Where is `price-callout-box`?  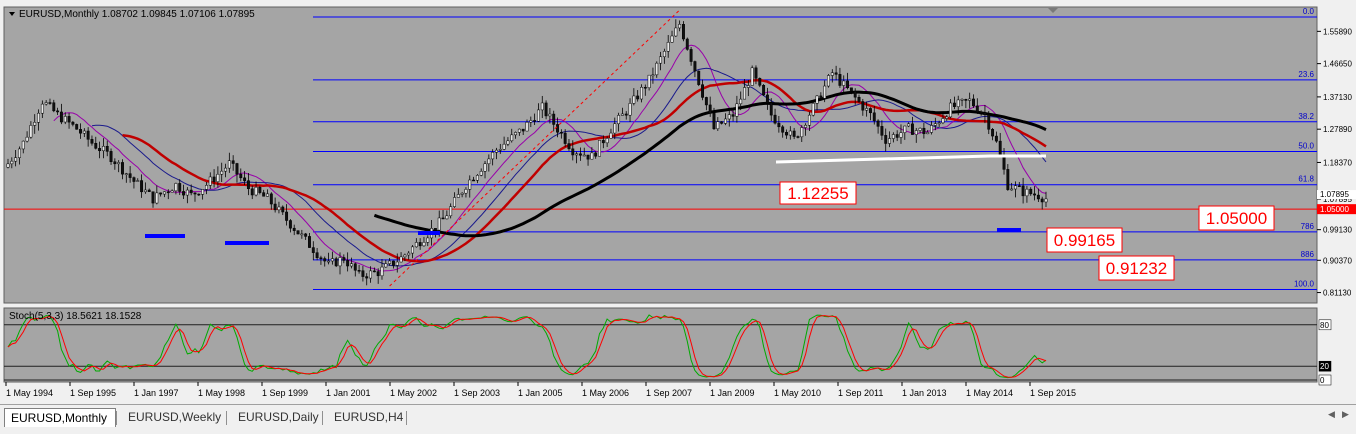 price-callout-box is located at coordinates (1236, 218).